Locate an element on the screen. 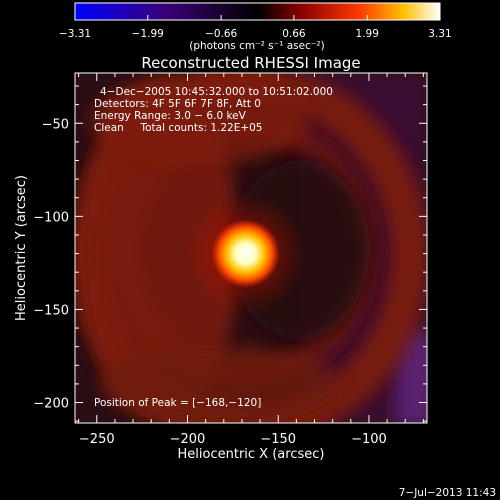  x-axis-label: Heliocentric X (arcsec) is located at coordinates (251, 454).